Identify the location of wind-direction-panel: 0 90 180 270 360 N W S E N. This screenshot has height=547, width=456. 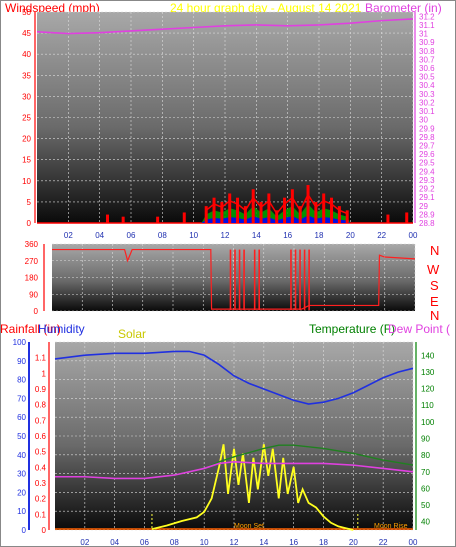
(232, 281).